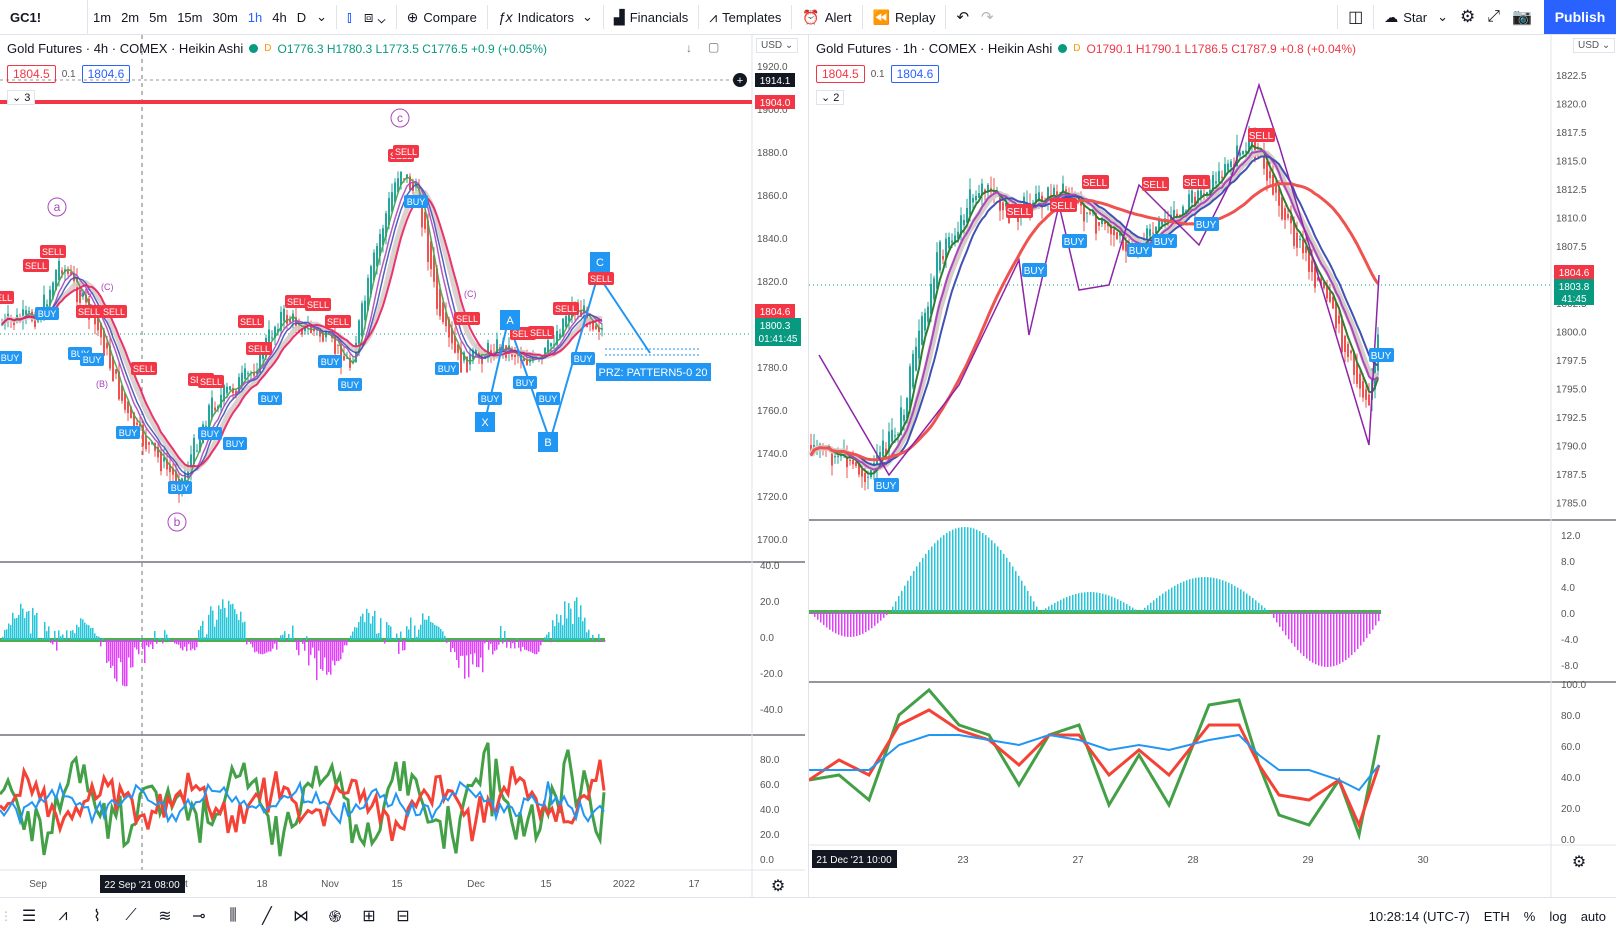  I want to click on candle-type-icon: ⧈ ⌄, so click(375, 17).